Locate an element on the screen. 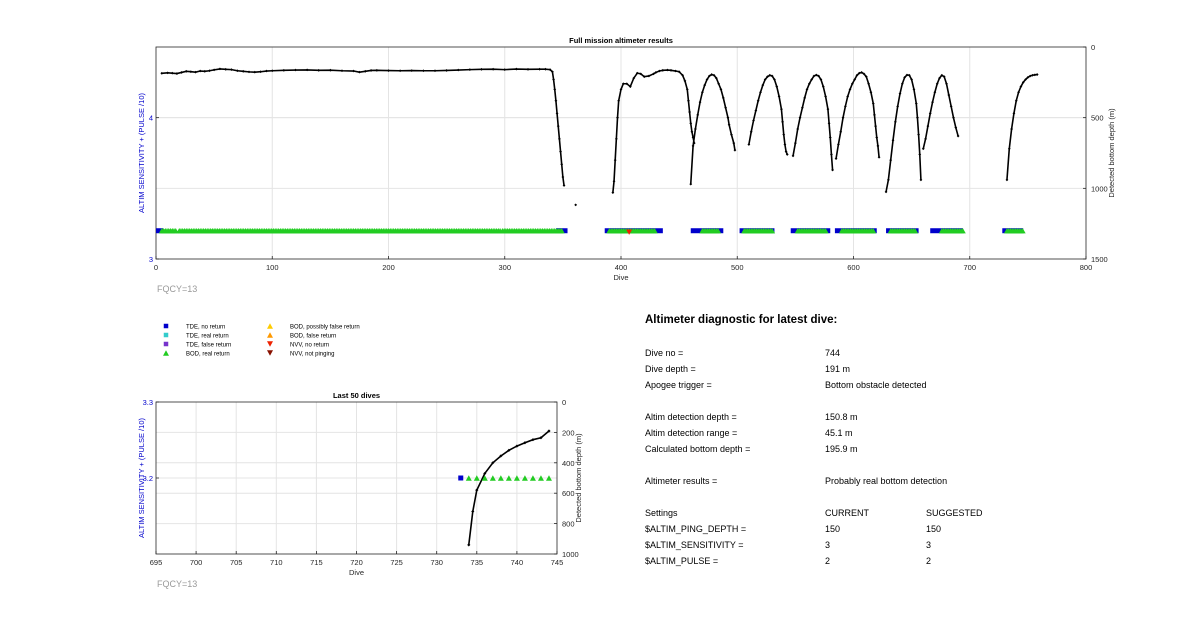 This screenshot has height=622, width=1200. y-left-tick-label: 3 is located at coordinates (151, 259).